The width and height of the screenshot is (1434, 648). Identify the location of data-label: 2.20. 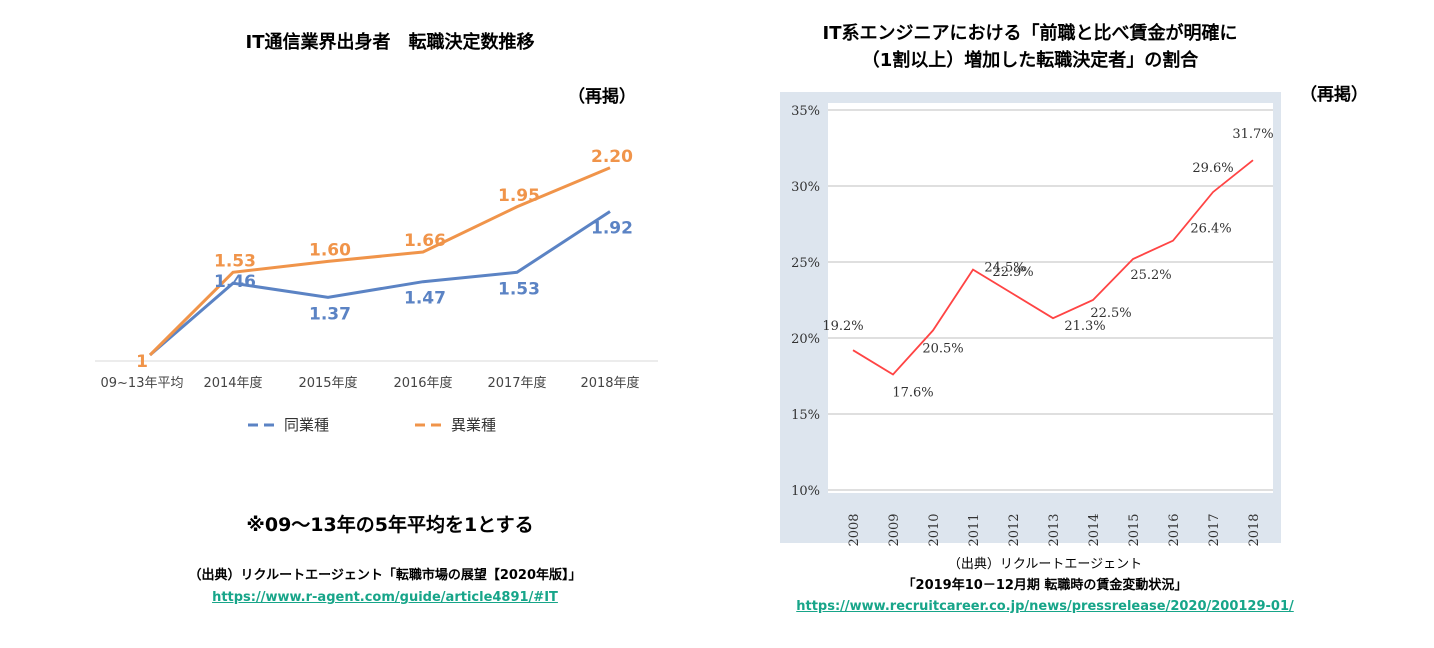
(612, 157).